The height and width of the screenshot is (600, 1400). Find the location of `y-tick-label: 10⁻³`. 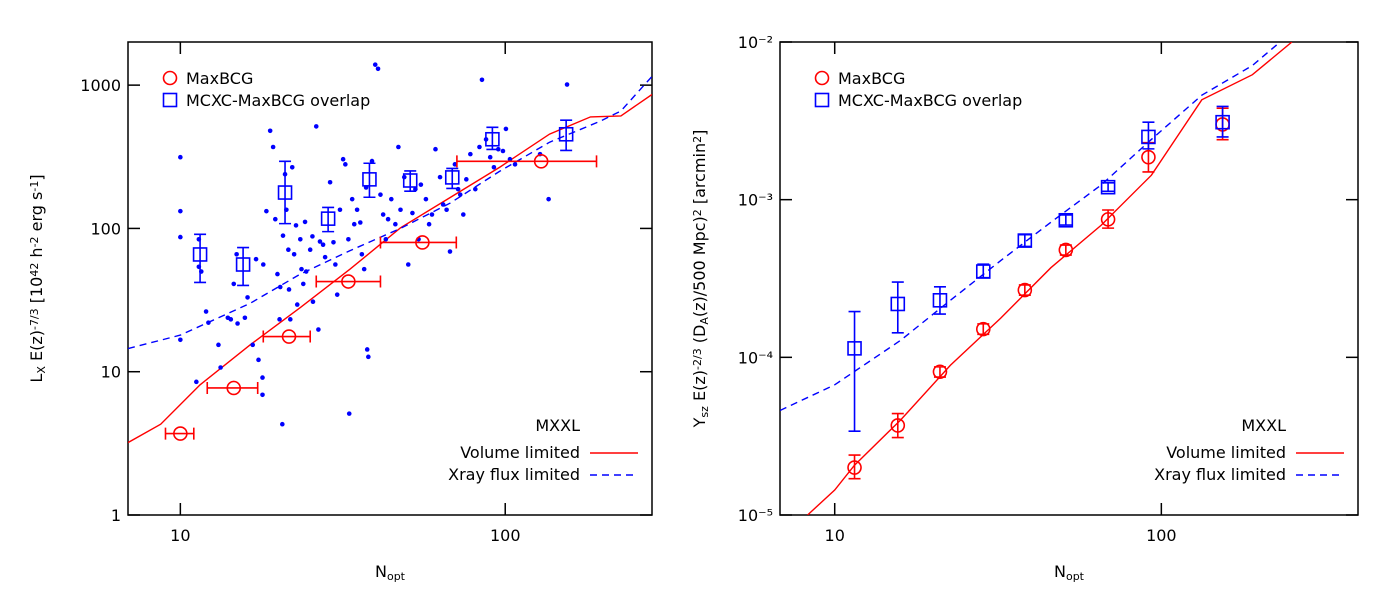

y-tick-label: 10⁻³ is located at coordinates (755, 200).